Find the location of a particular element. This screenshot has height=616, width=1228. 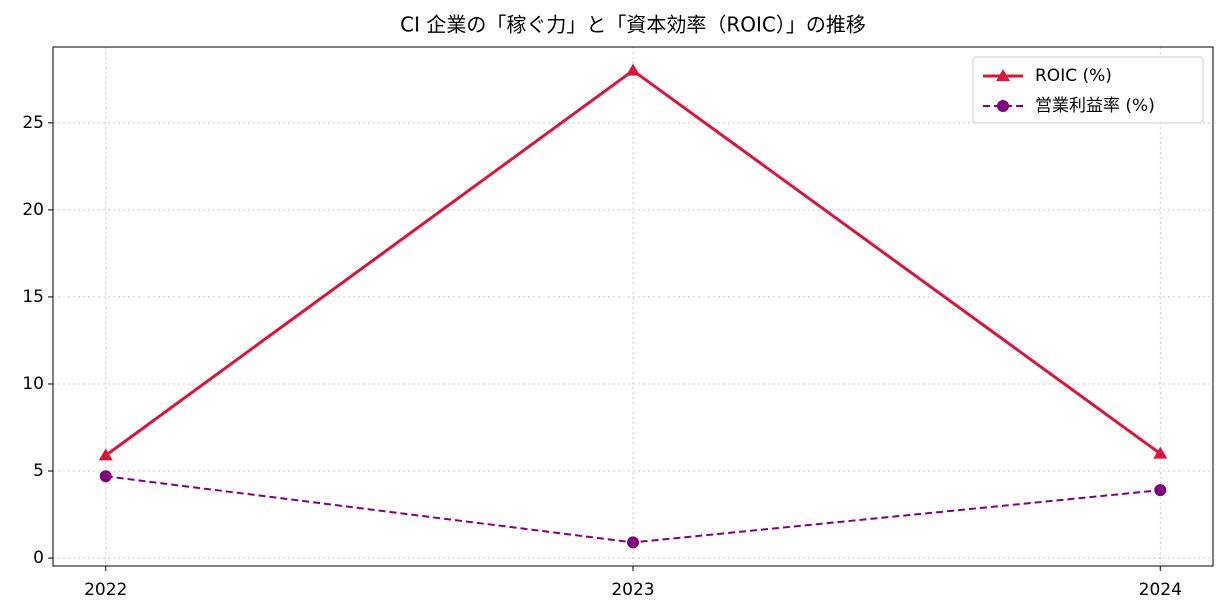

y-tick-label: 5 is located at coordinates (38, 471).